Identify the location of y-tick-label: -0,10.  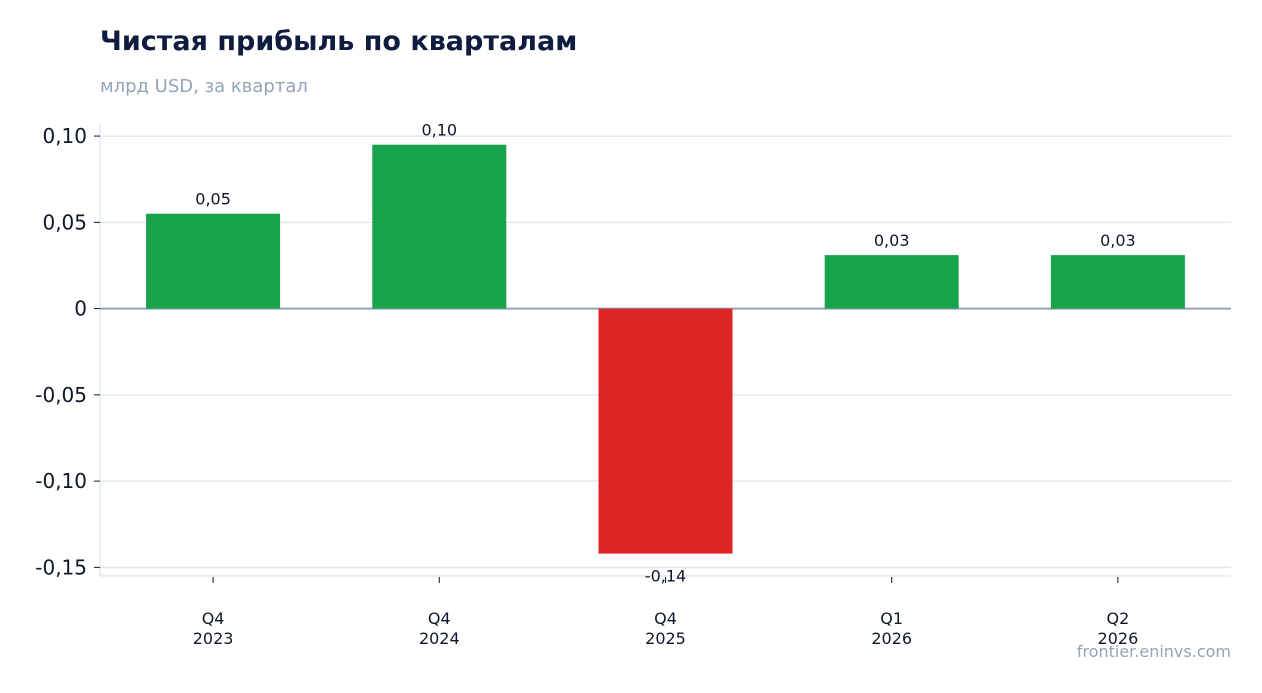
(61, 481).